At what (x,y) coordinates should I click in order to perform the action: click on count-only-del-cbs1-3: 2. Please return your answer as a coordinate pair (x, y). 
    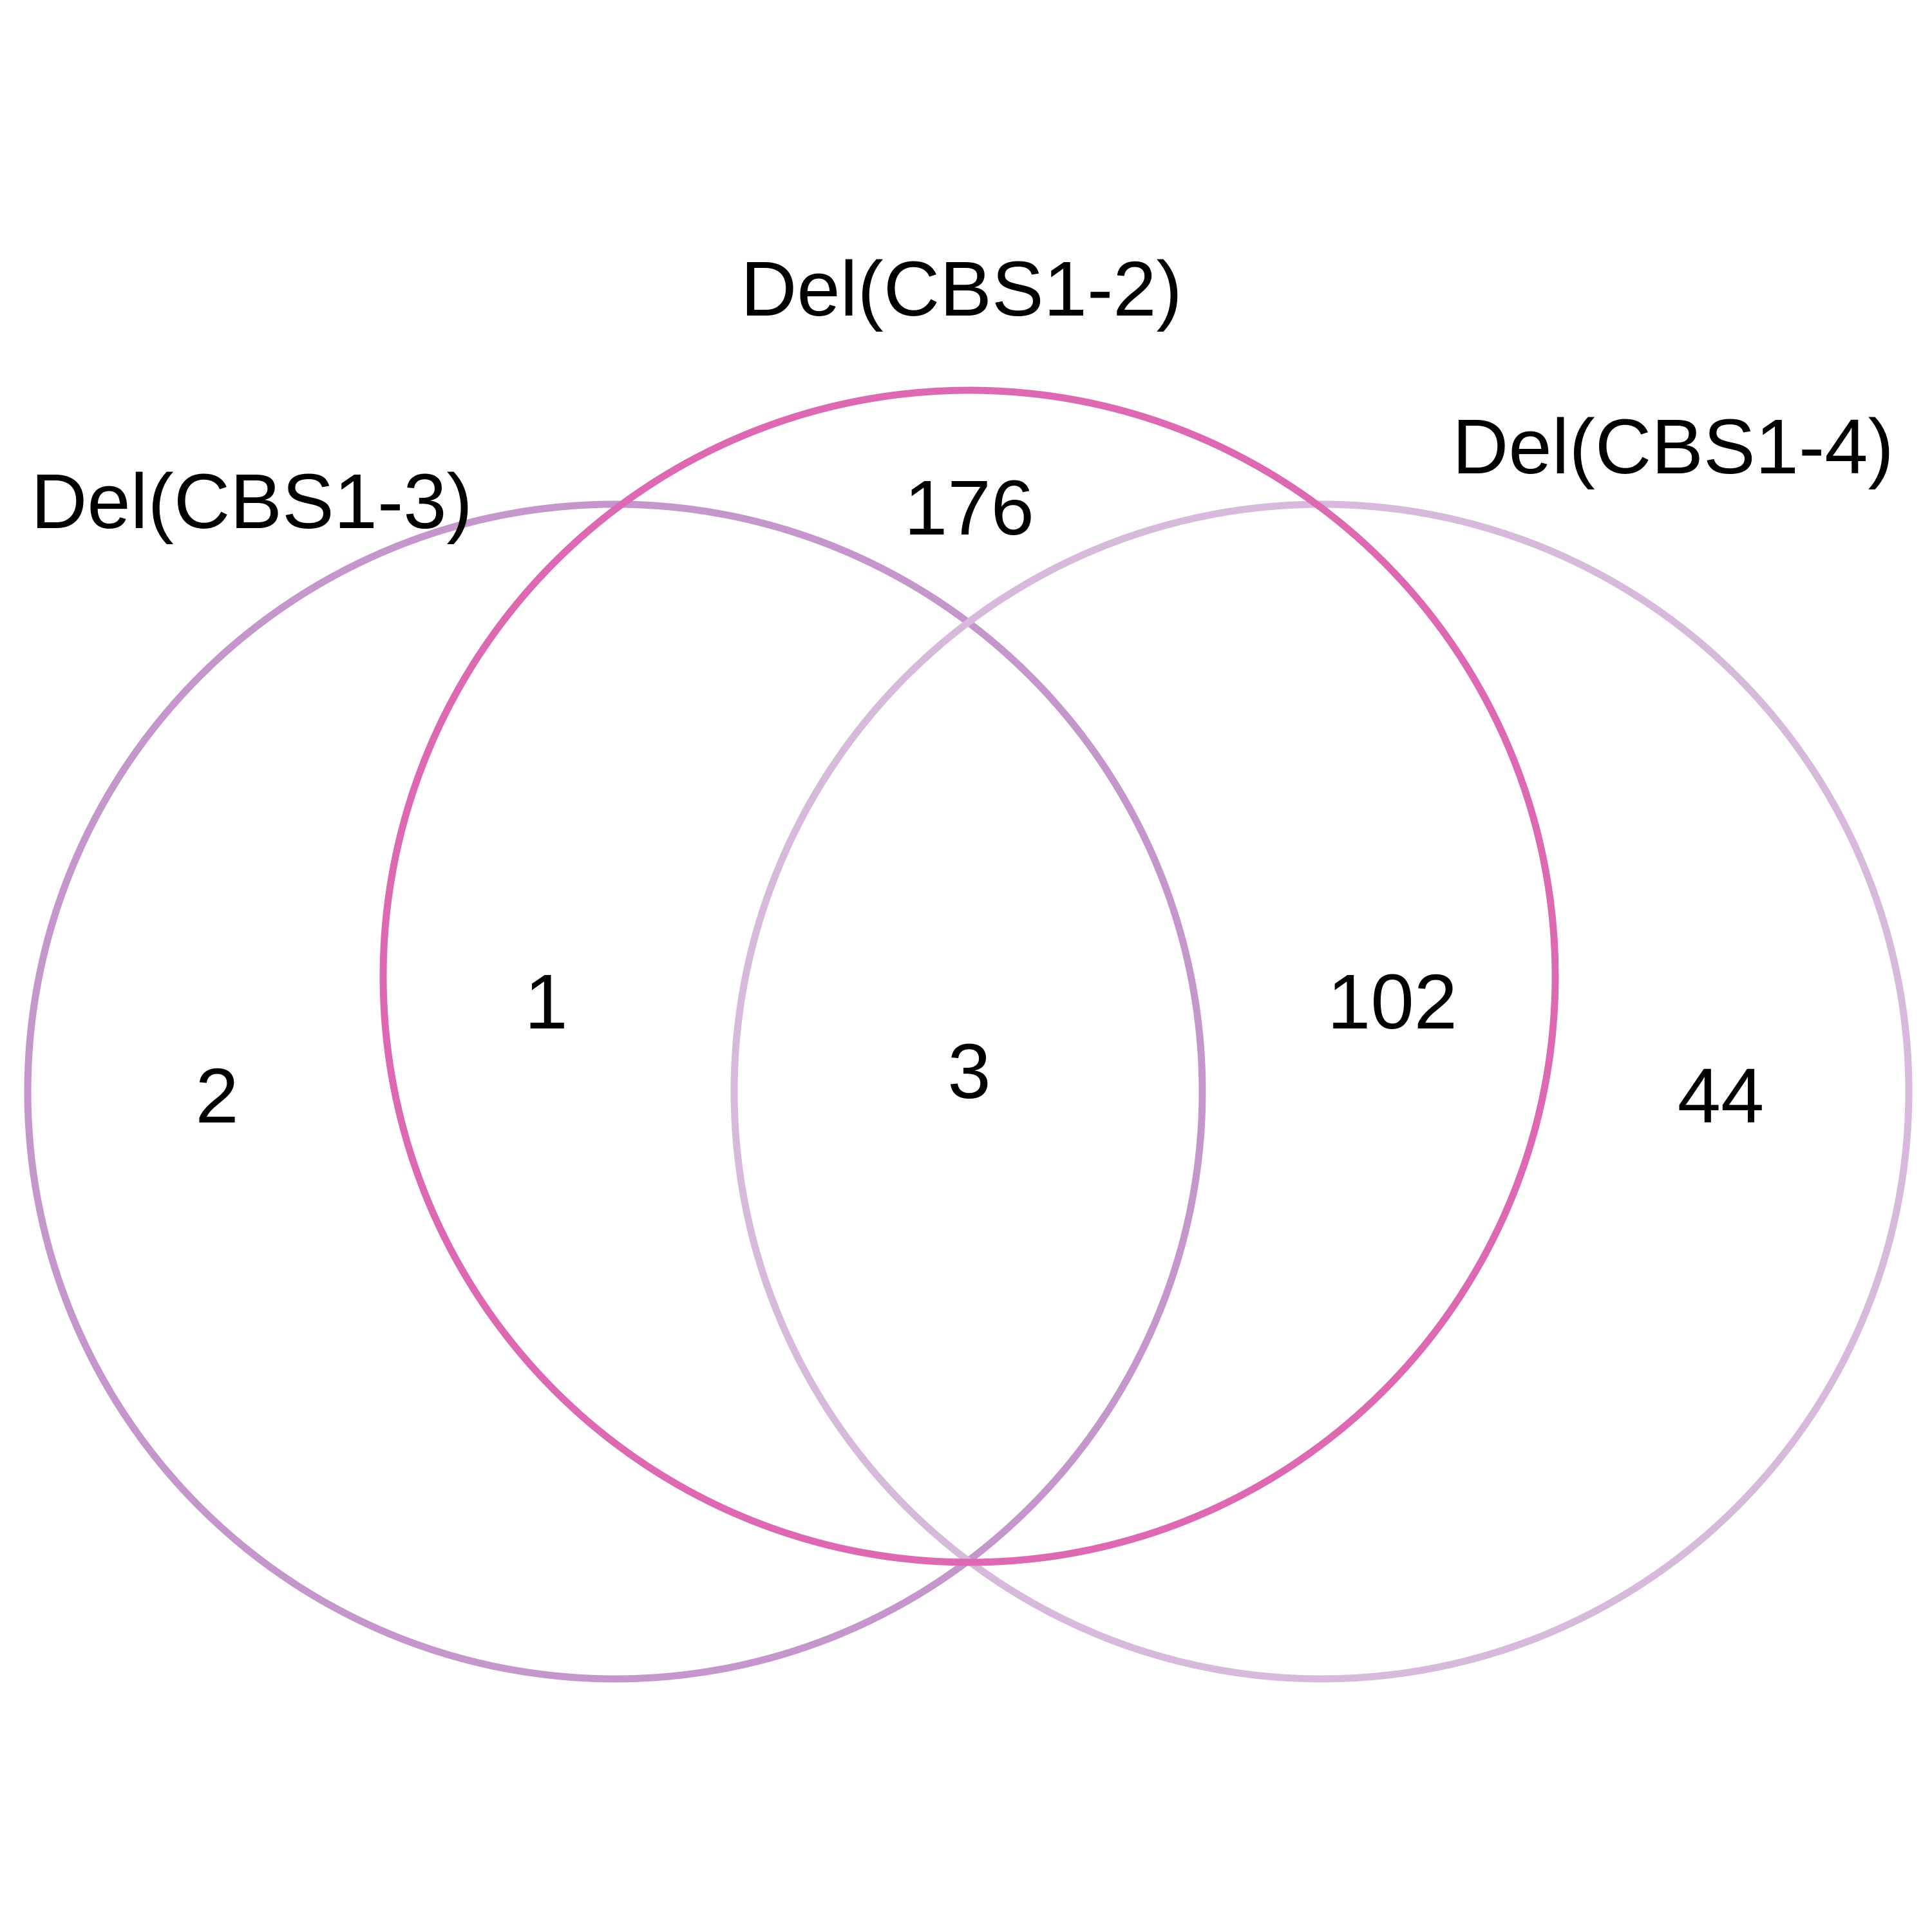
    Looking at the image, I should click on (216, 1095).